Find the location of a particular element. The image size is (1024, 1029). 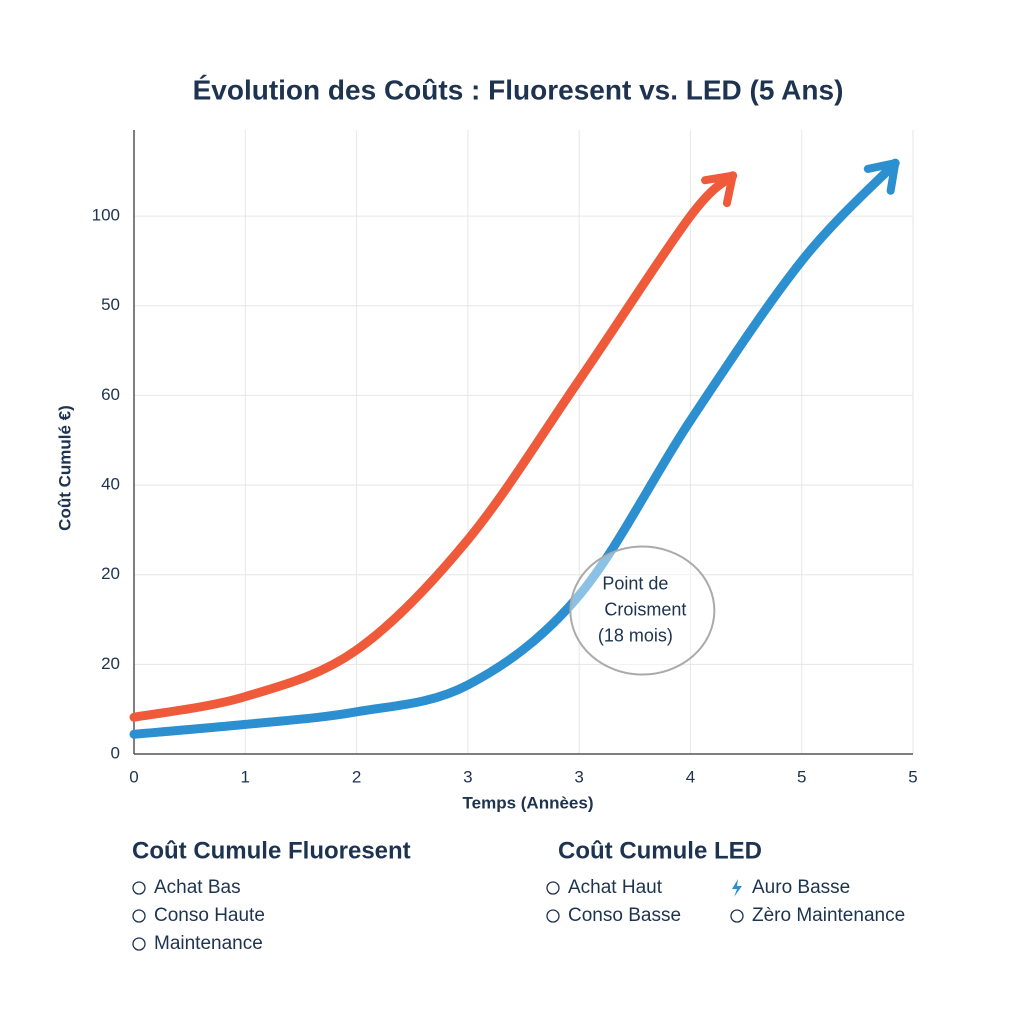

annotation-circle is located at coordinates (642, 610).